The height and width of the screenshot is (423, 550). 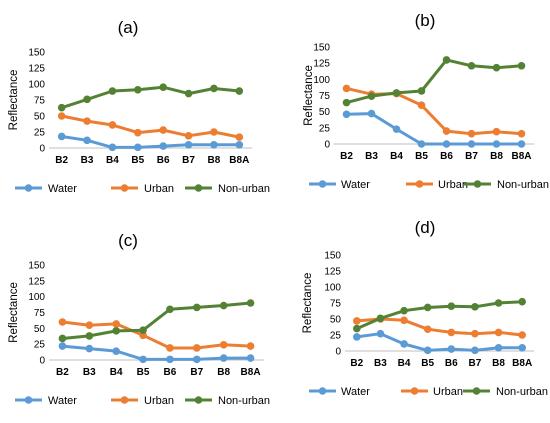 I want to click on y-tick-label: 75, so click(x=336, y=304).